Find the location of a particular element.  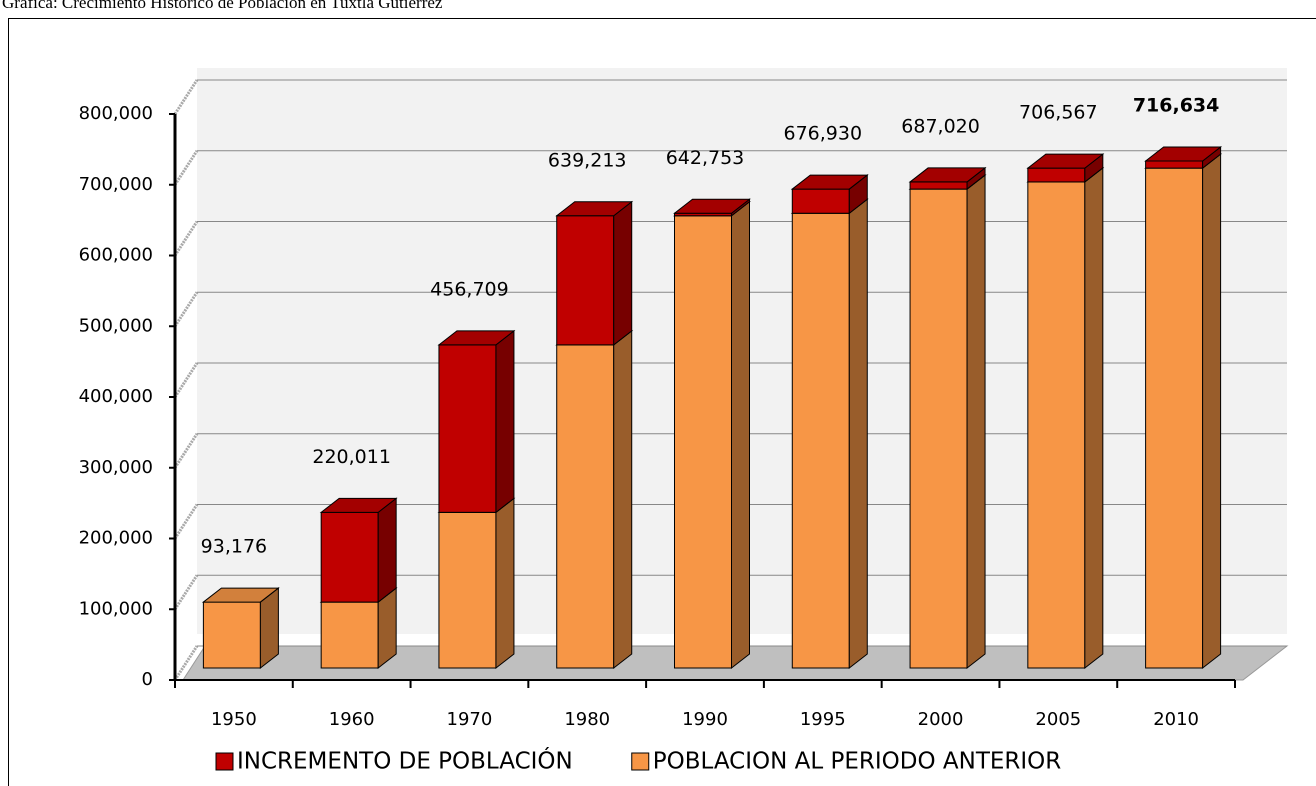

legend-label: INCREMENTO DE POBLACIÓN is located at coordinates (405, 761).